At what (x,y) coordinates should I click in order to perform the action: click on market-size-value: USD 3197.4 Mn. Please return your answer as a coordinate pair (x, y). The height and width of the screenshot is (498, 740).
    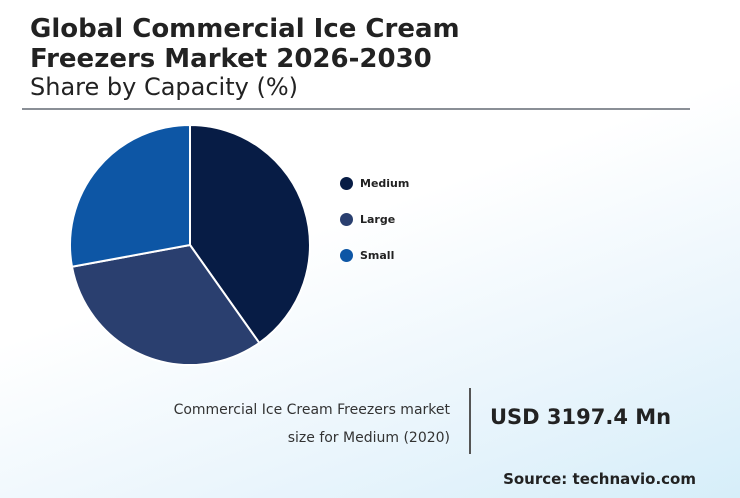
    Looking at the image, I should click on (581, 417).